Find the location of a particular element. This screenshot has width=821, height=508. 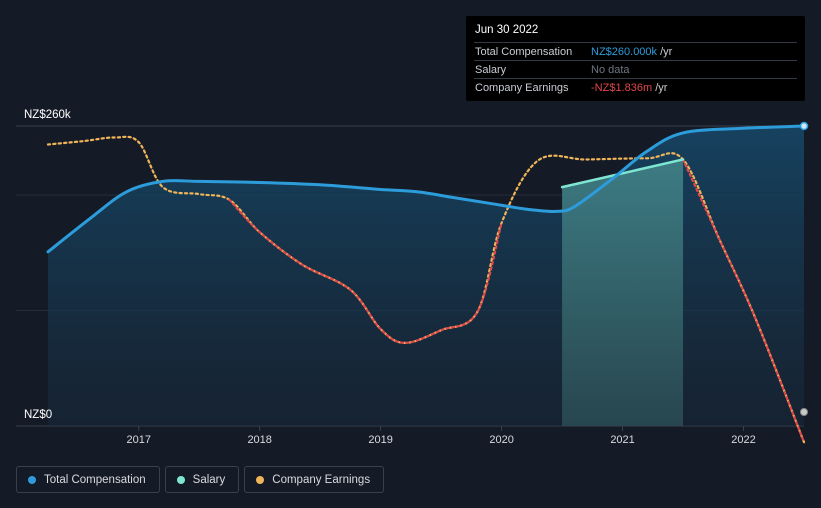

tooltip-value: NZ$260.000k is located at coordinates (624, 51).